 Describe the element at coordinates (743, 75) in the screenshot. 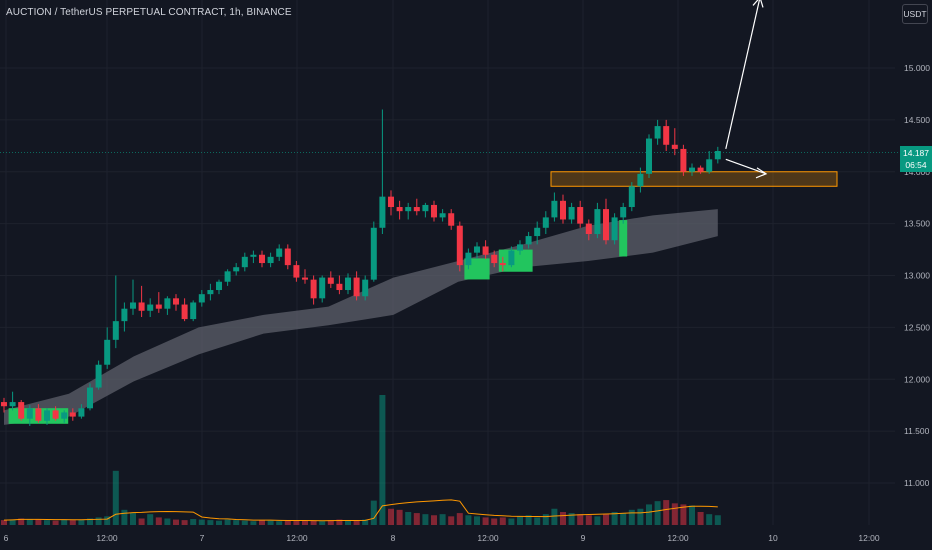

I see `arrow-up` at that location.